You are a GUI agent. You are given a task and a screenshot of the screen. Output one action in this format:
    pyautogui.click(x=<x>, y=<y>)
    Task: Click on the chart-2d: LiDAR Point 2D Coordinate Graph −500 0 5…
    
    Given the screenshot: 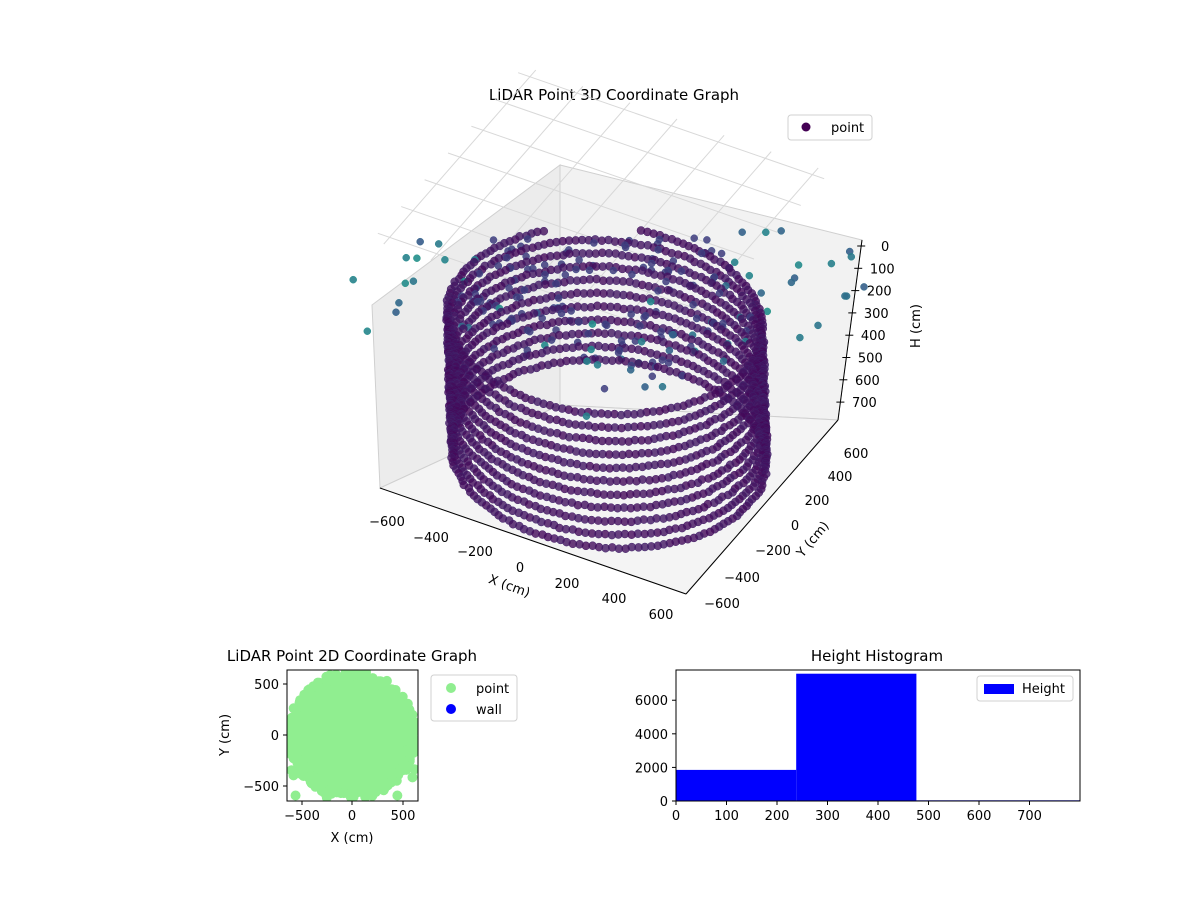 What is the action you would take?
    pyautogui.click(x=368, y=746)
    